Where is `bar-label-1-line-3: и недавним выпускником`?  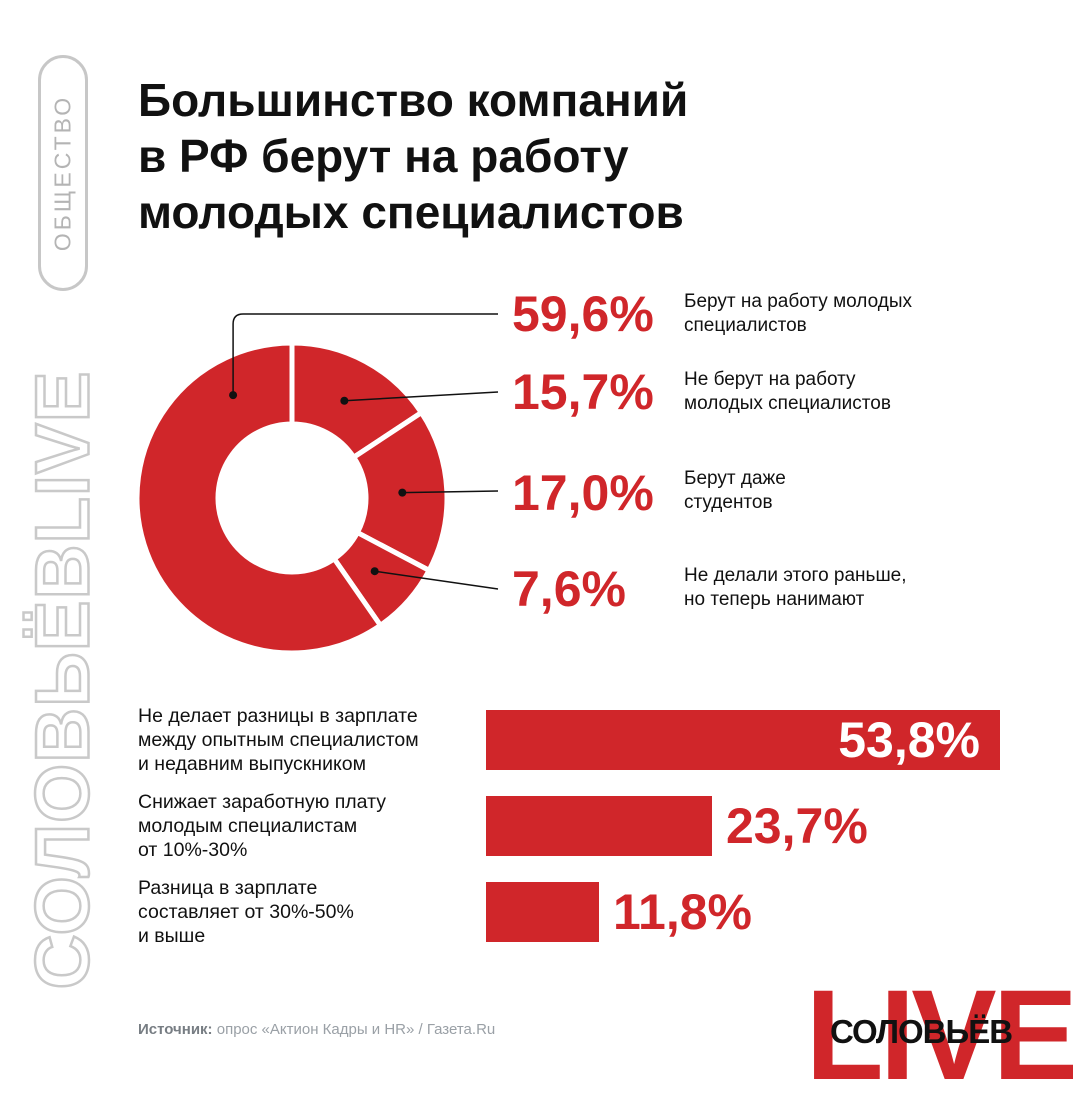
bar-label-1-line-3: и недавним выпускником is located at coordinates (252, 764).